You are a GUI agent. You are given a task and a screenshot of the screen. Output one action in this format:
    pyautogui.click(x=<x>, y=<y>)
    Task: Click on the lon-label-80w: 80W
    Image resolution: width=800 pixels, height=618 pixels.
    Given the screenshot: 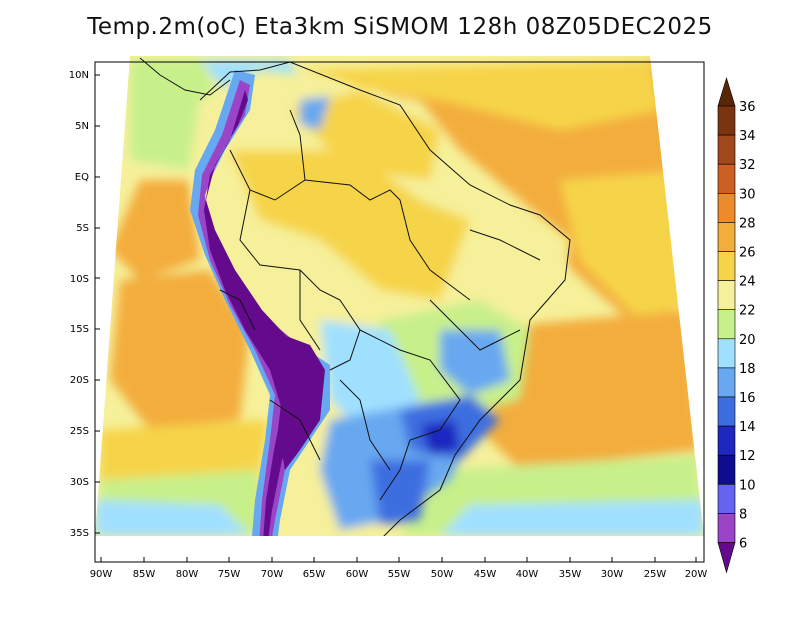 What is the action you would take?
    pyautogui.click(x=187, y=574)
    